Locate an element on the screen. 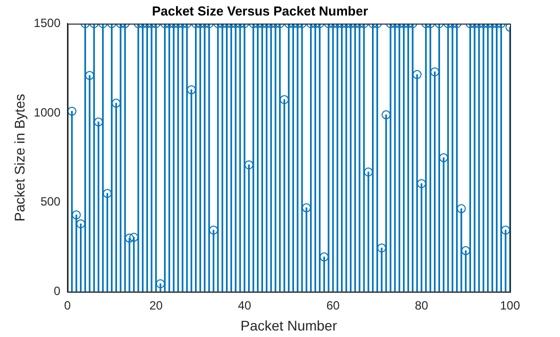  x-tick-label: 20 is located at coordinates (156, 305).